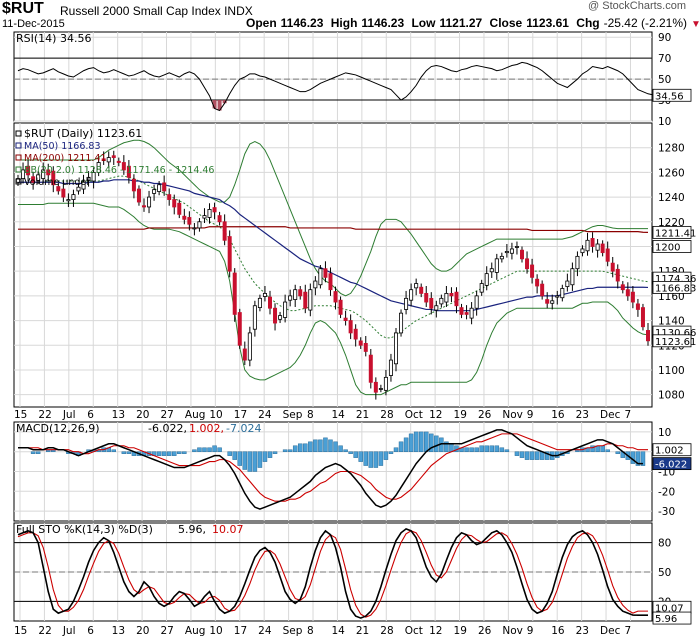 Image resolution: width=700 pixels, height=639 pixels. Describe the element at coordinates (627, 631) in the screenshot. I see `x-tick-label-bottom: 7` at that location.